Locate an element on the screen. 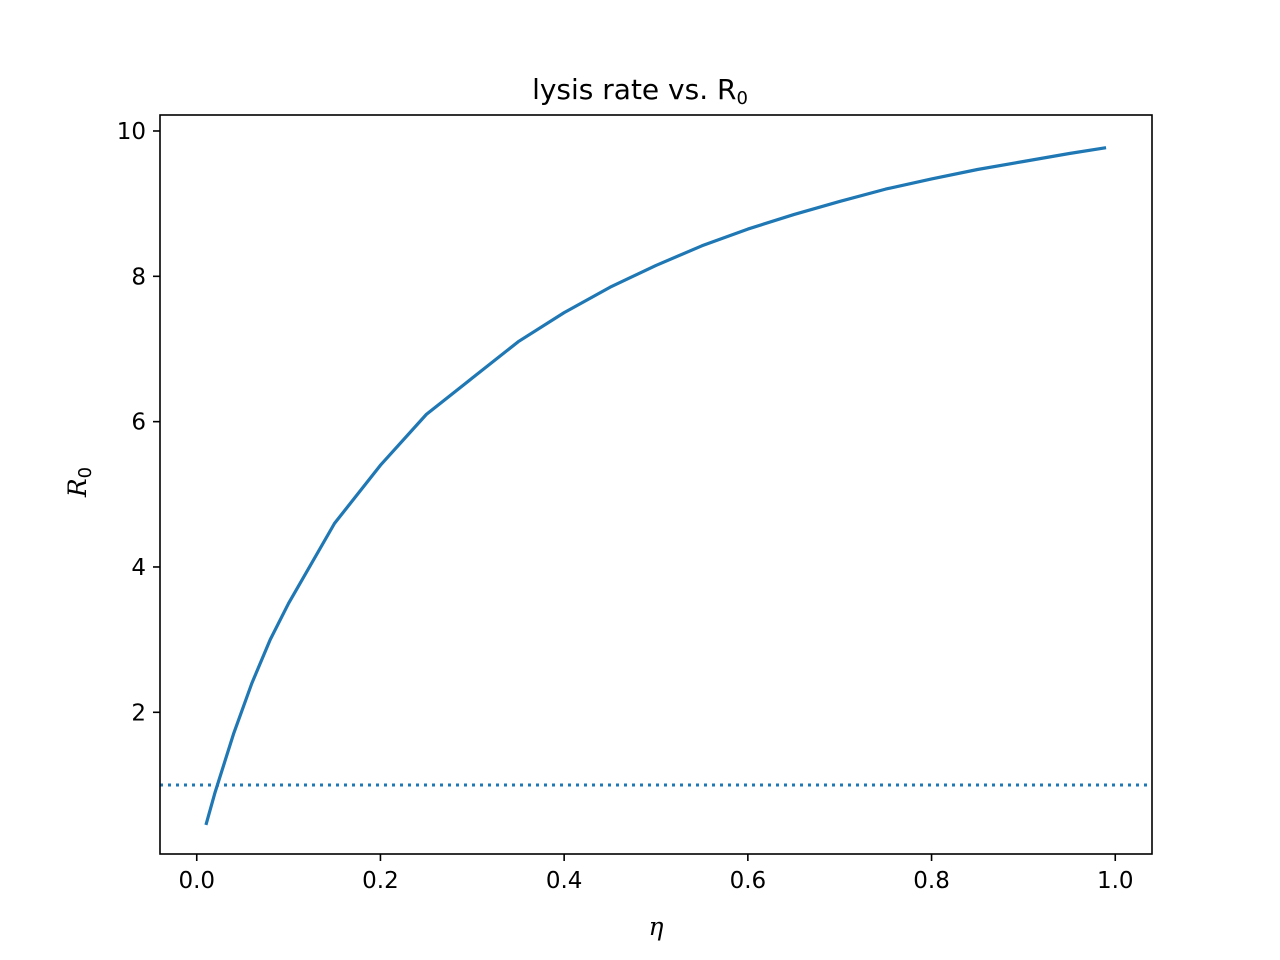 This screenshot has width=1280, height=960. x-tick-label-5: 1.0 is located at coordinates (1115, 881).